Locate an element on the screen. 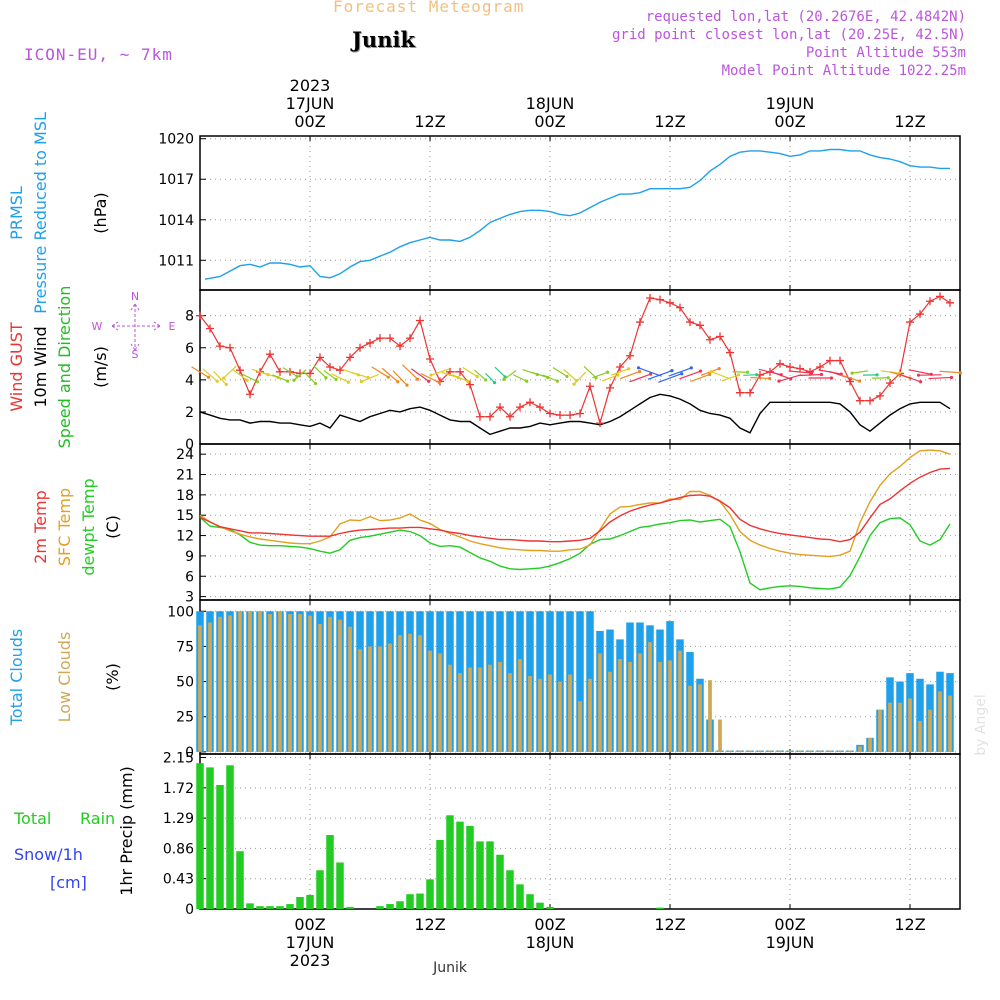  wind-tick-label: 6 is located at coordinates (189, 349).